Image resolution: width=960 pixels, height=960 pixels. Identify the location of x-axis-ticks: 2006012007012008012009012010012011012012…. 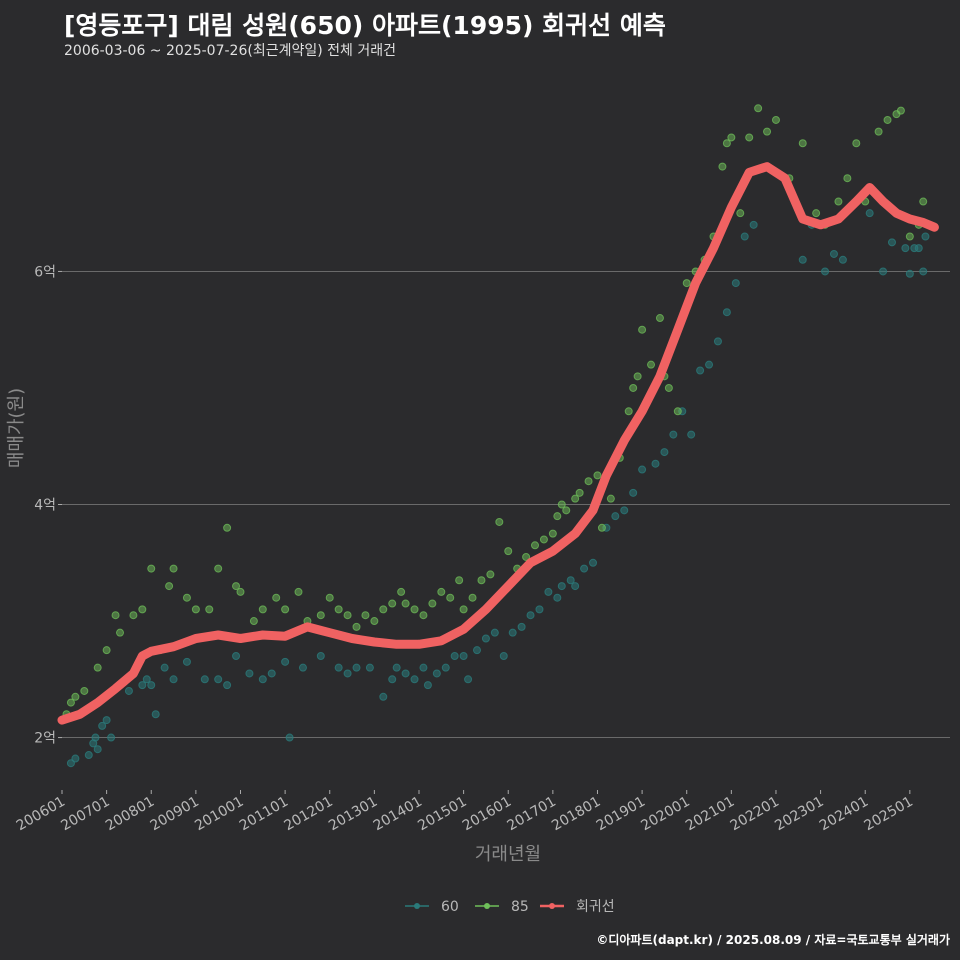
(465, 812).